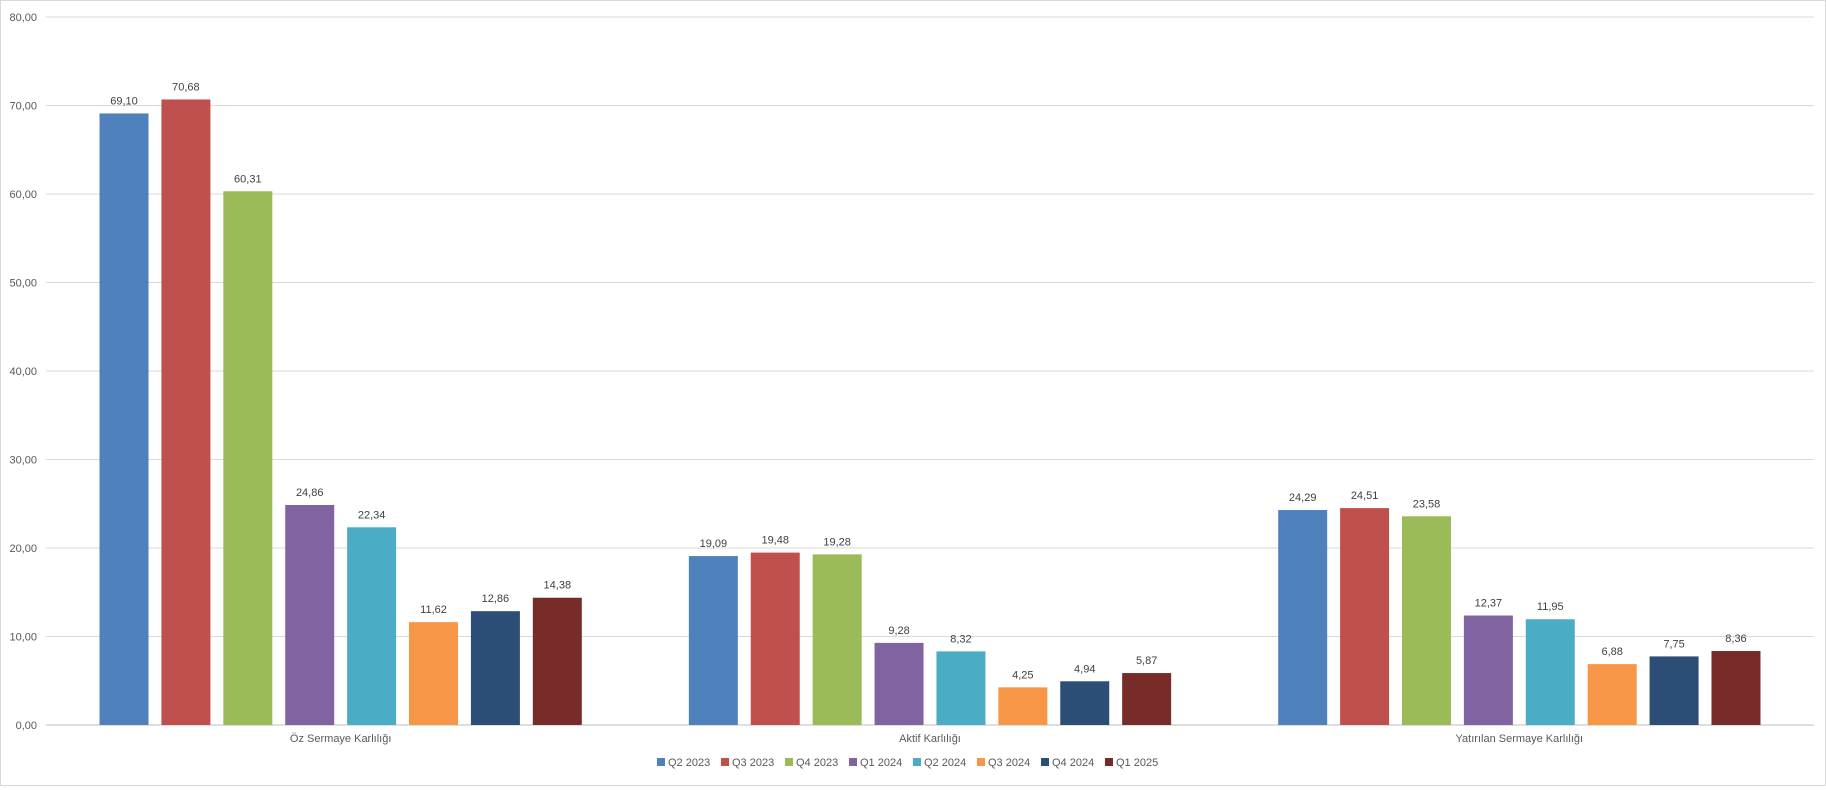  I want to click on data-label: 24,86, so click(310, 493).